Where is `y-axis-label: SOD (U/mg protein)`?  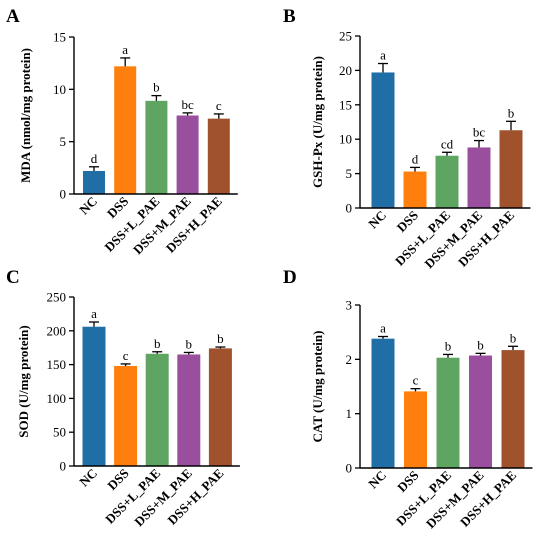
y-axis-label: SOD (U/mg protein) is located at coordinates (23, 381).